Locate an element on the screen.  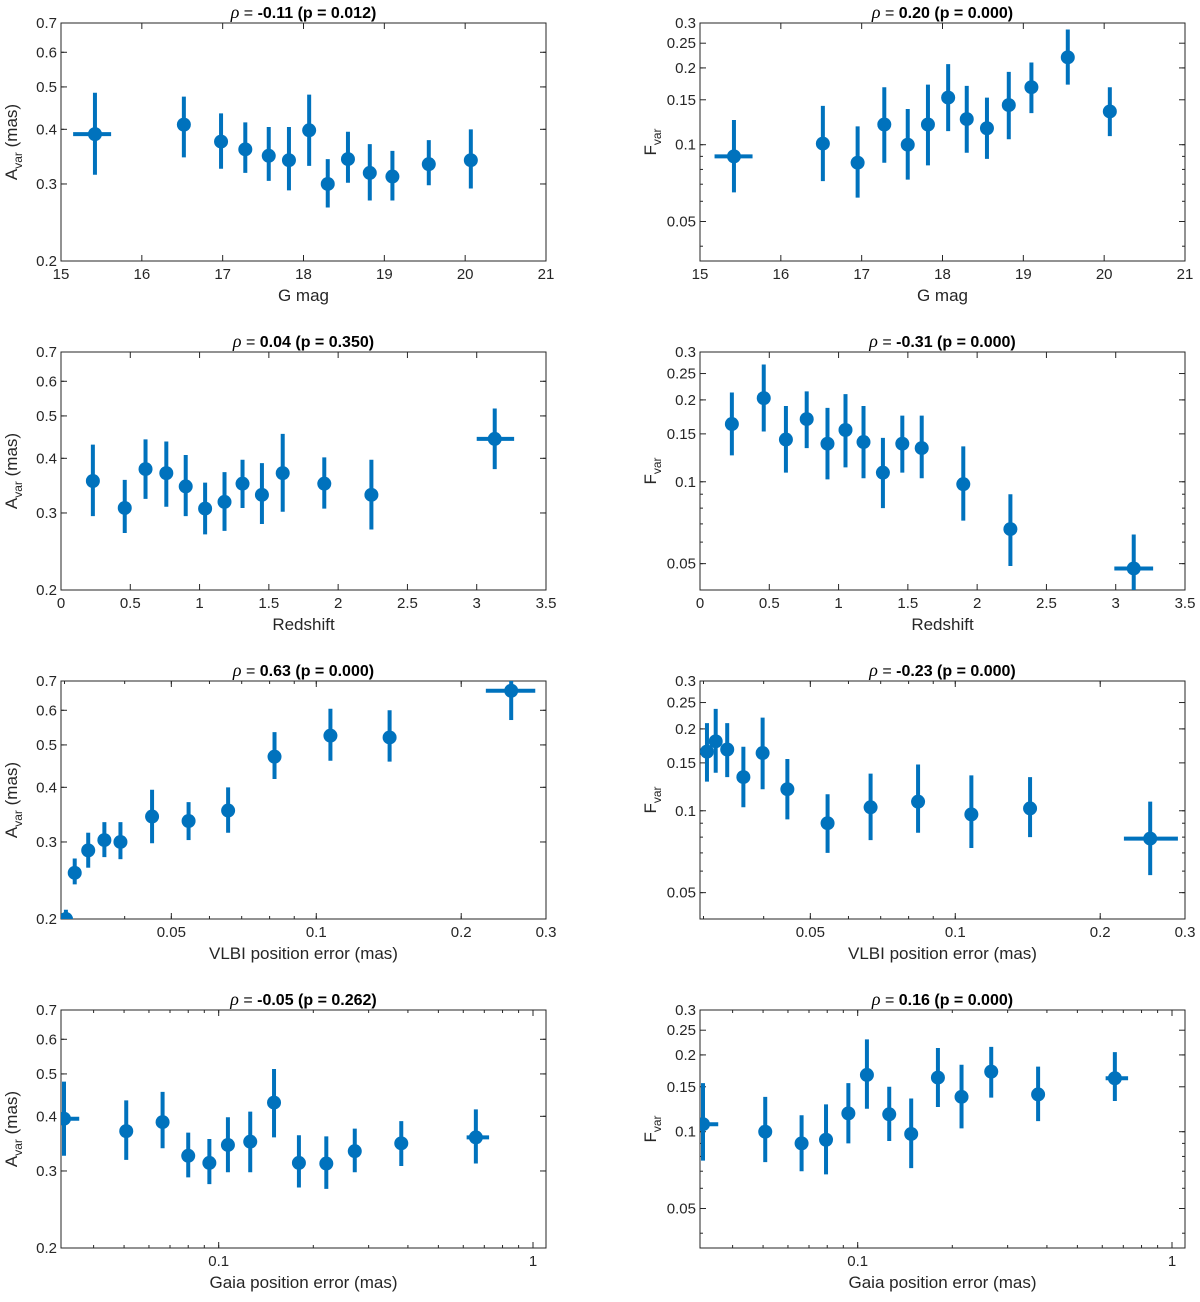
x-tick-label: 1.5 is located at coordinates (268, 603).